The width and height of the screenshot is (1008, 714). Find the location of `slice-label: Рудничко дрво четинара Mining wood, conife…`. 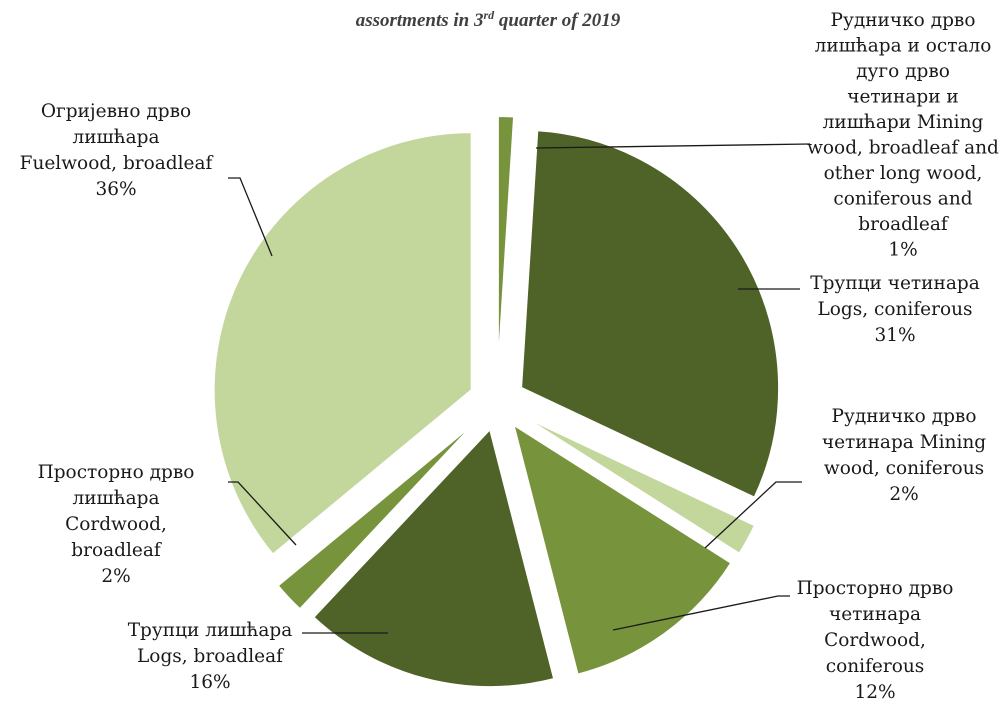

slice-label: Рудничко дрво четинара Mining wood, conife… is located at coordinates (904, 455).